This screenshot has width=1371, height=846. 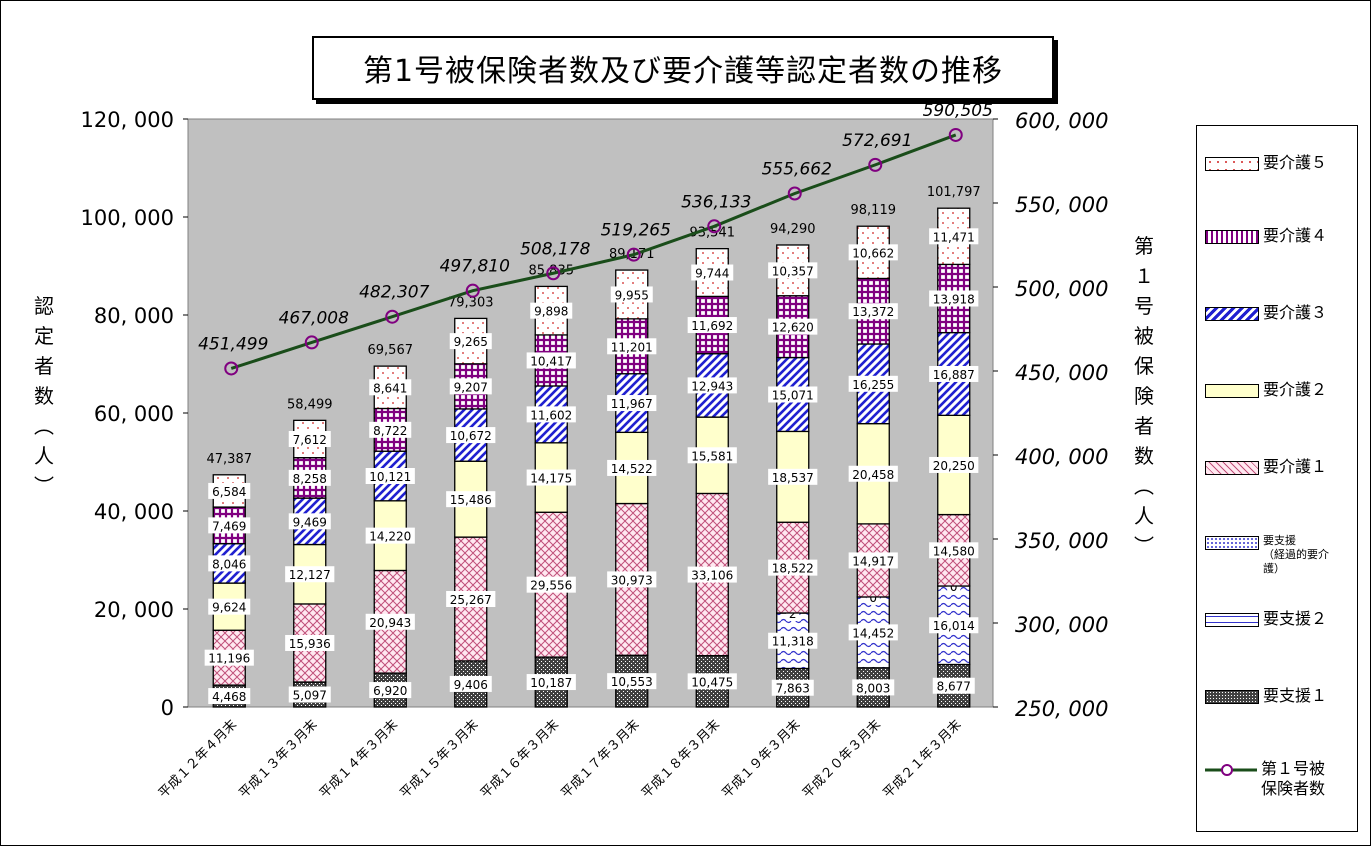 I want to click on legend-item-k5: 要介護５, so click(x=1280, y=163).